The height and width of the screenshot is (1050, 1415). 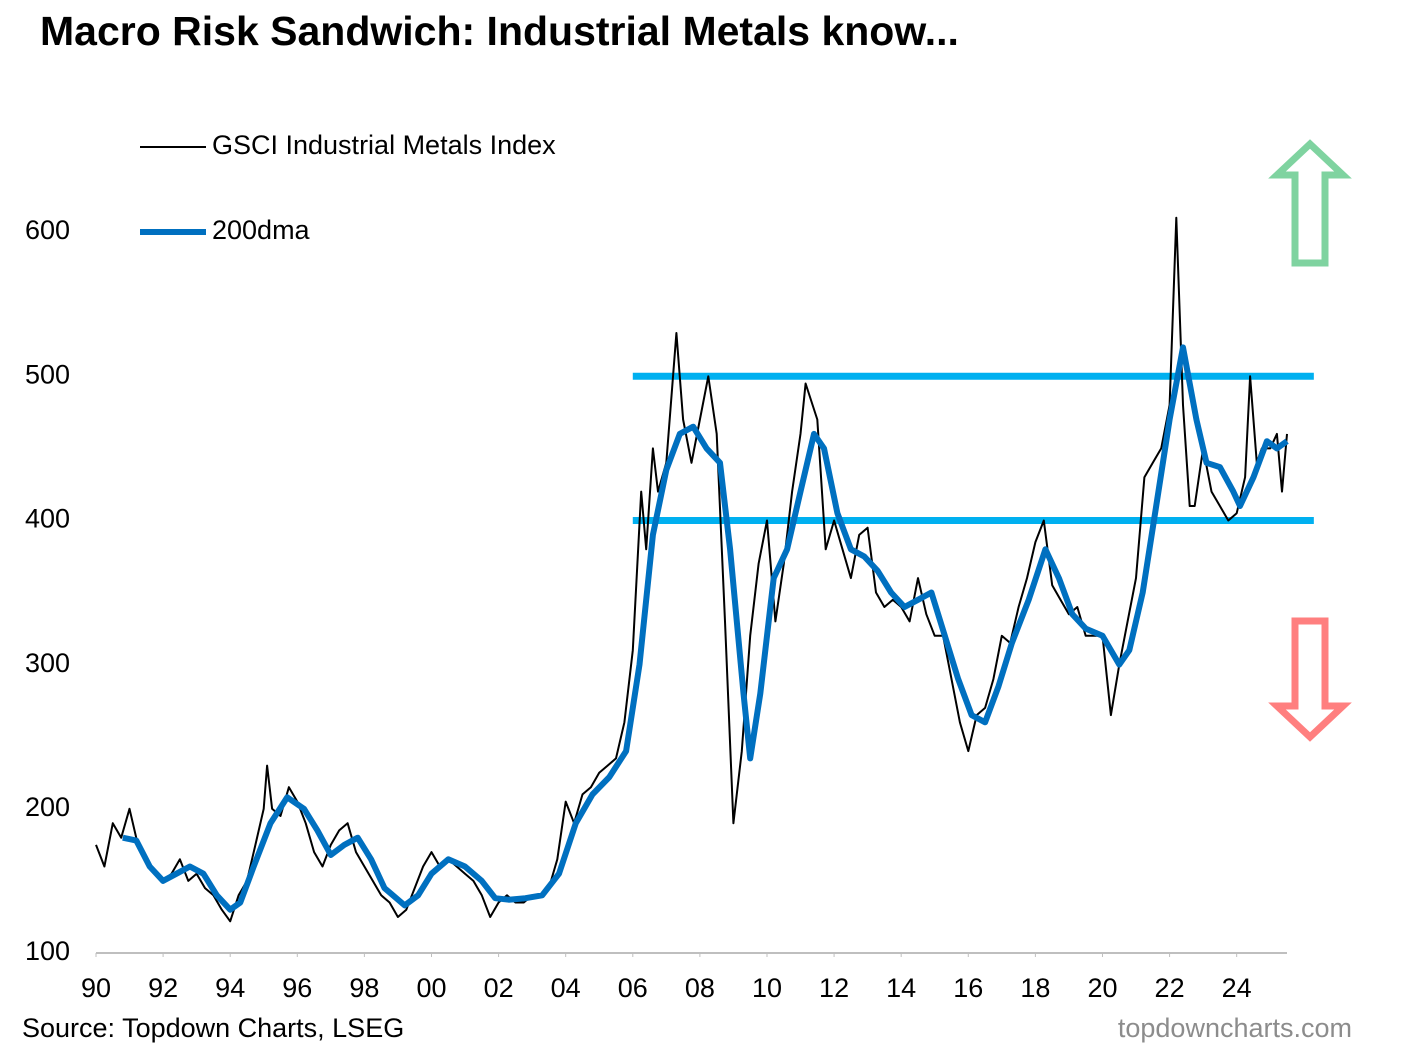 What do you see at coordinates (767, 988) in the screenshot?
I see `x-tick-label: 10` at bounding box center [767, 988].